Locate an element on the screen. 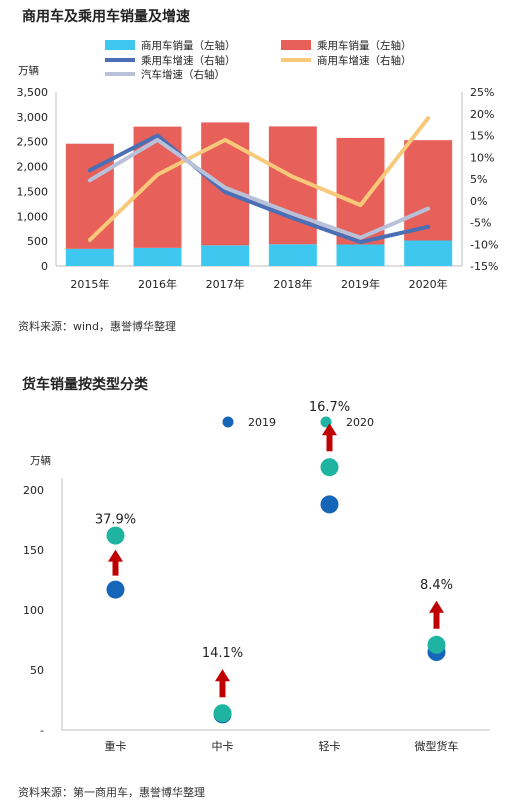  legend-label-3: 商用车增速（右轴） is located at coordinates (364, 60).